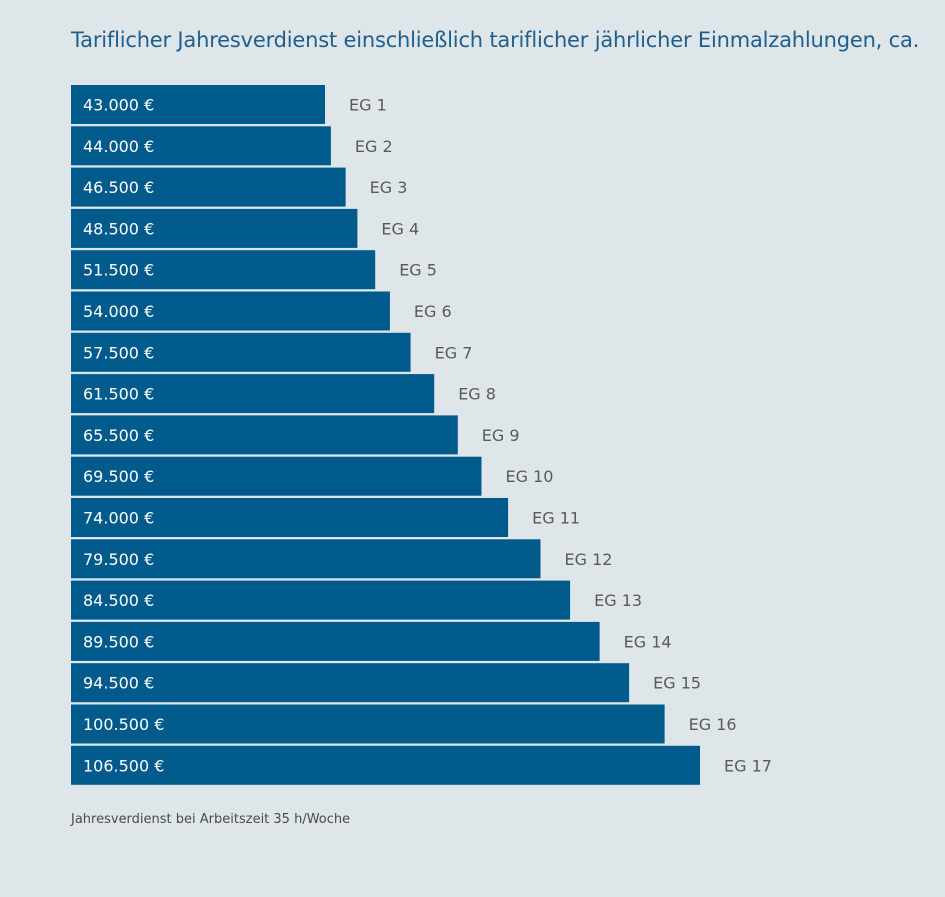  What do you see at coordinates (118, 270) in the screenshot?
I see `bar-value-label-5: 51.500 €` at bounding box center [118, 270].